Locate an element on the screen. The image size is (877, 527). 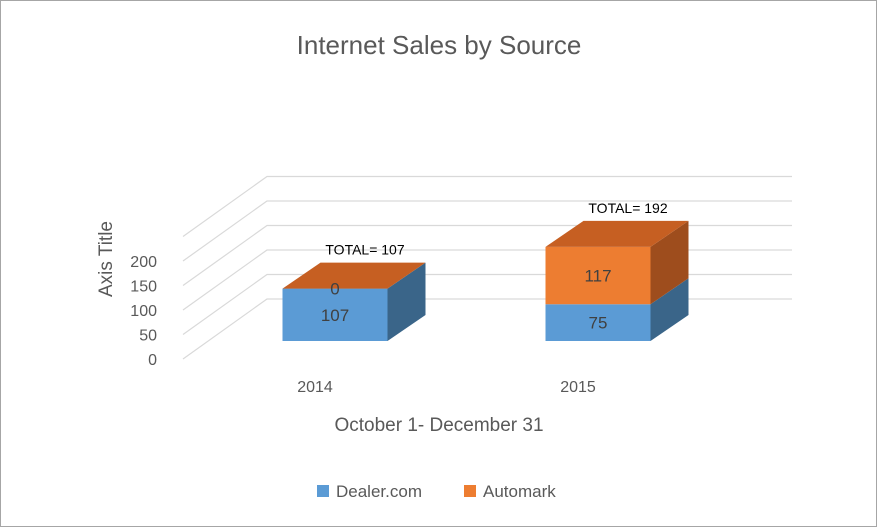
data-labels: 107 0 TOTAL= 107 75 117 TOTAL= 192 is located at coordinates (494, 266).